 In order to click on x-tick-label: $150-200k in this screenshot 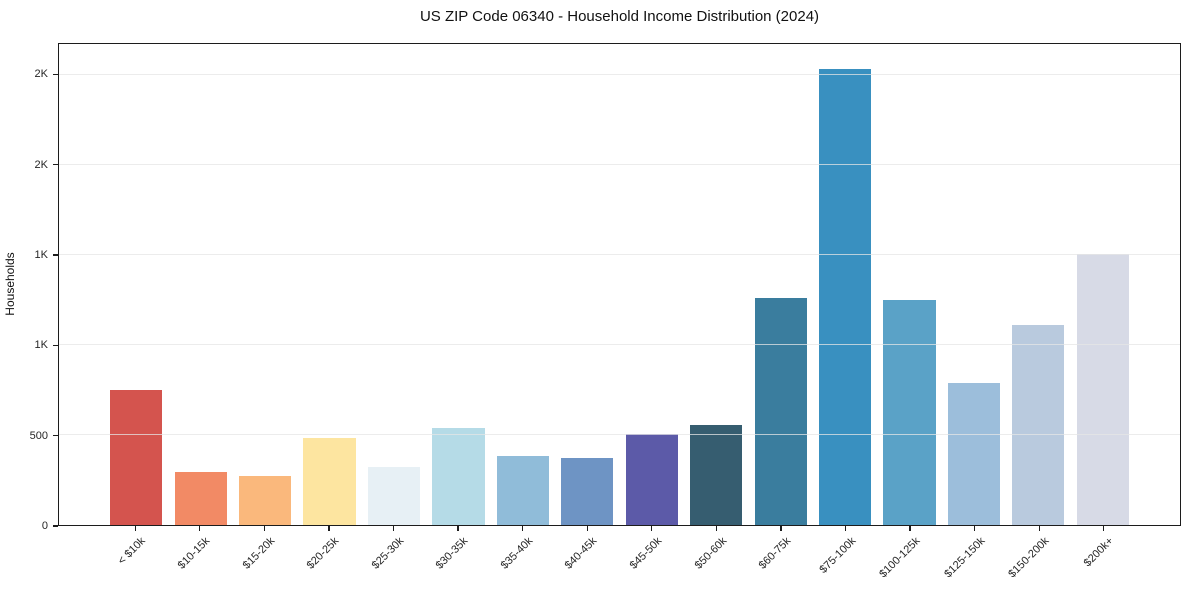, I will do `click(1029, 558)`.